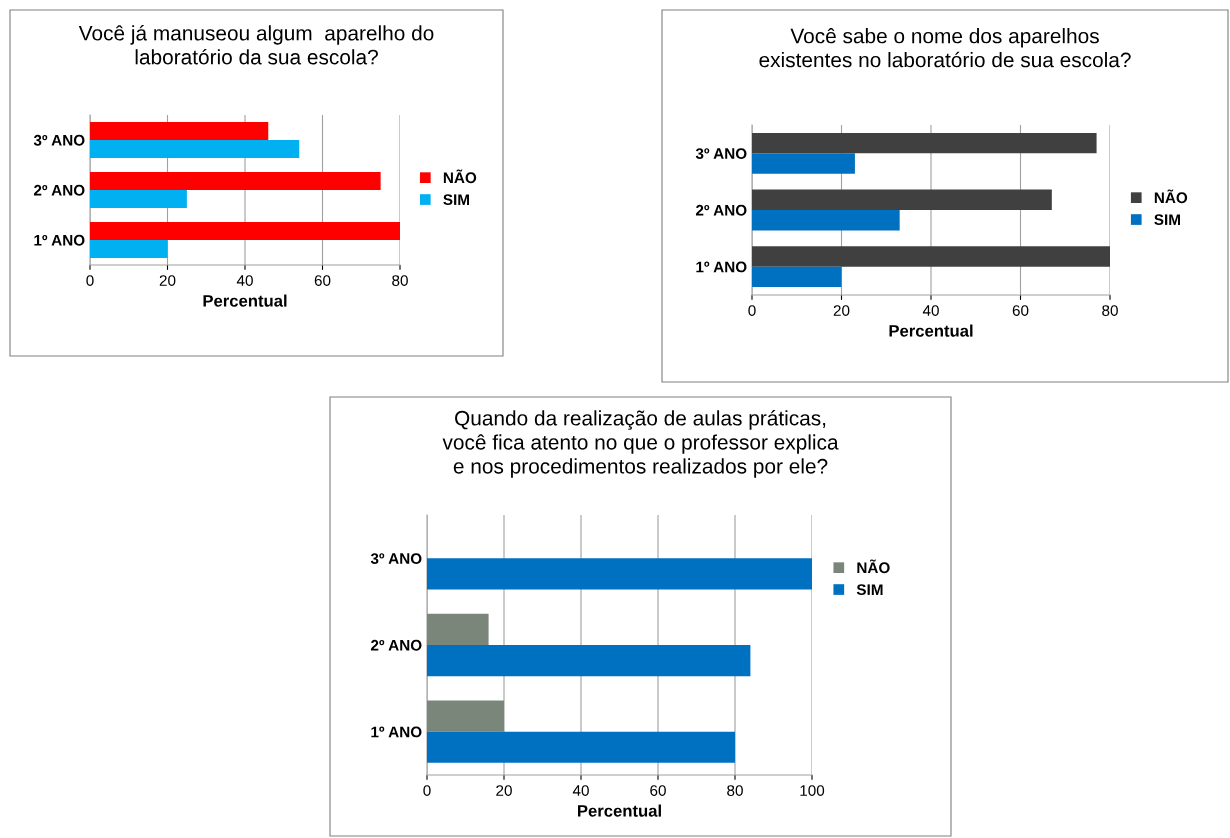  What do you see at coordinates (812, 790) in the screenshot?
I see `x-tick-label: 100` at bounding box center [812, 790].